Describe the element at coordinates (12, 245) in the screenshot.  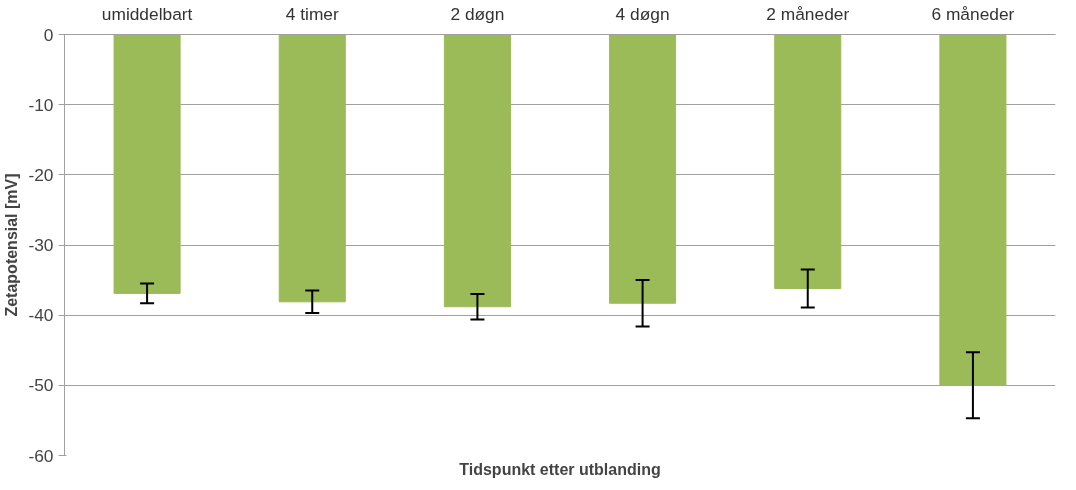
I see `y-axis-title: Zetapotensial [mV]` at that location.